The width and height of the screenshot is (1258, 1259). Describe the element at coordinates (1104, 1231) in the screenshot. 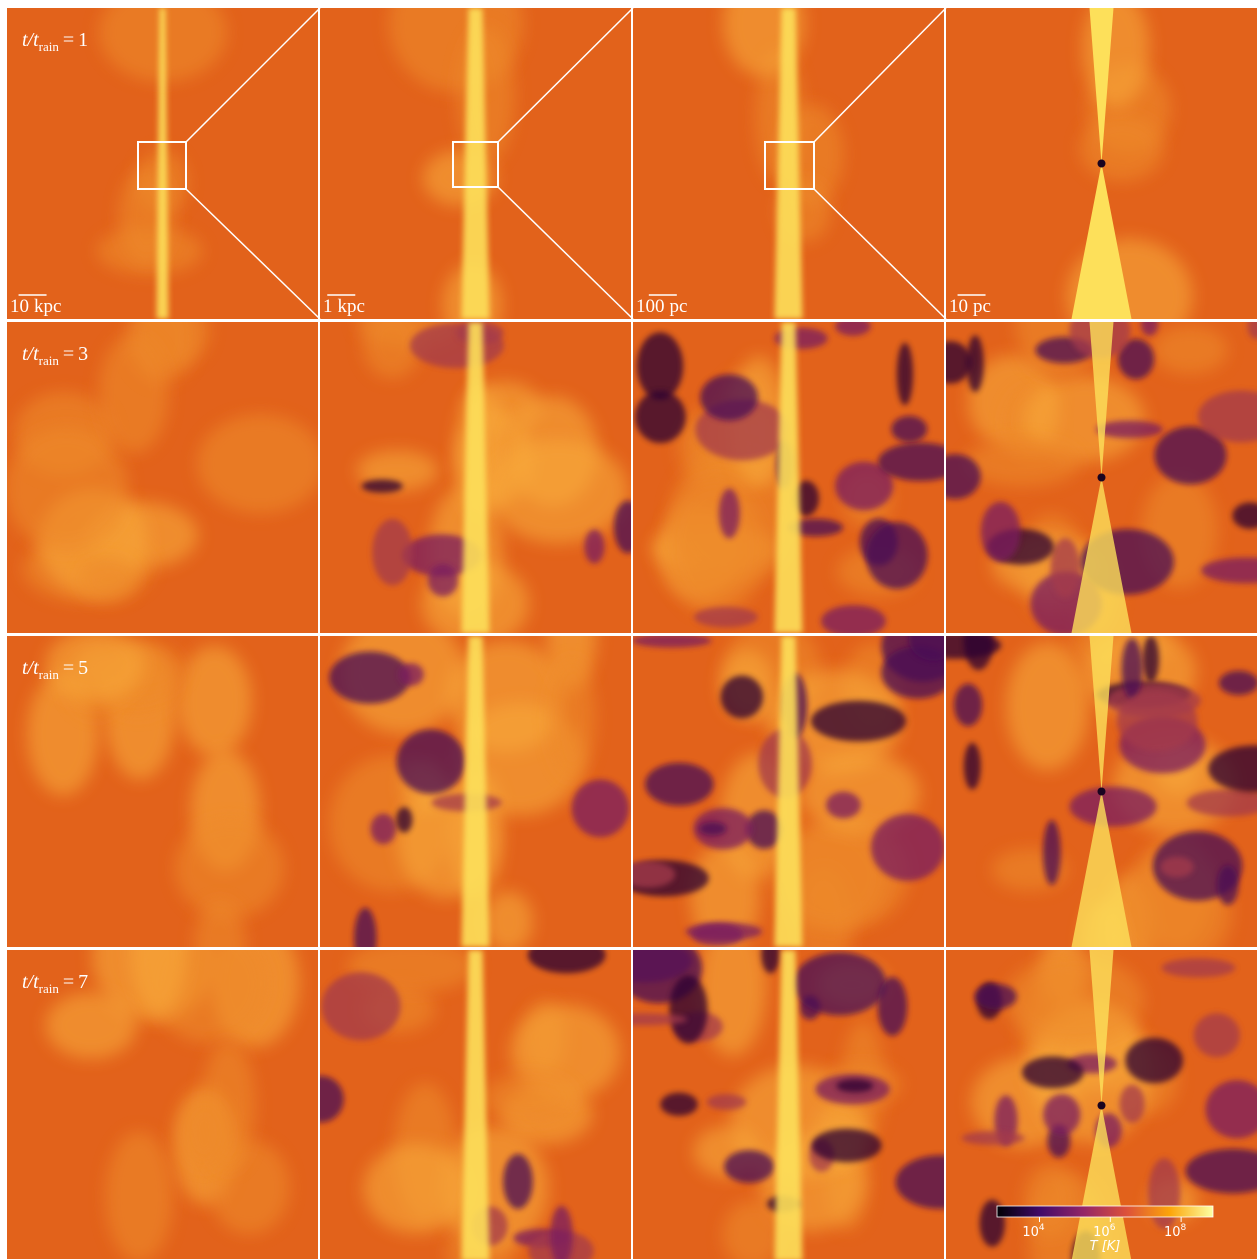

I see `colorbar-tick-label: 106` at that location.